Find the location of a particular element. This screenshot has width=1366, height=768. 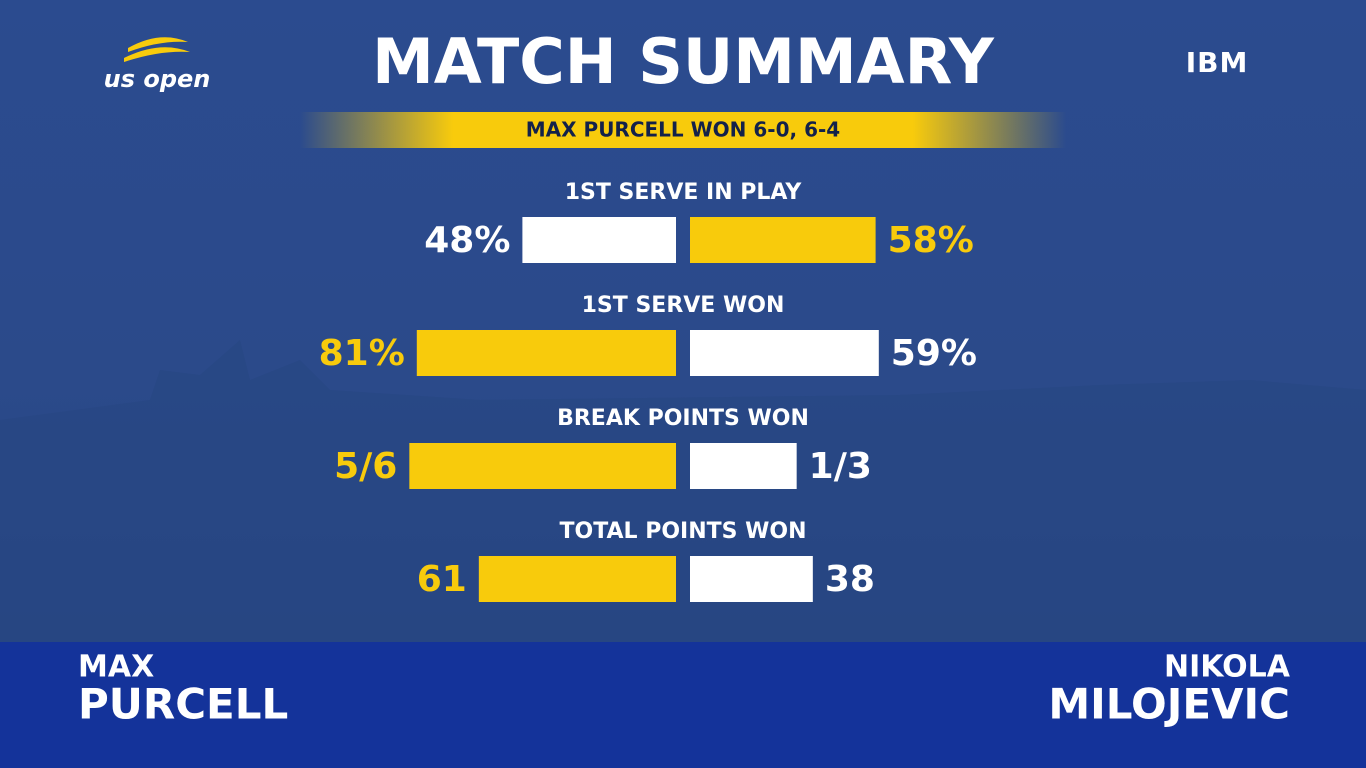

result-strip is located at coordinates (683, 130).